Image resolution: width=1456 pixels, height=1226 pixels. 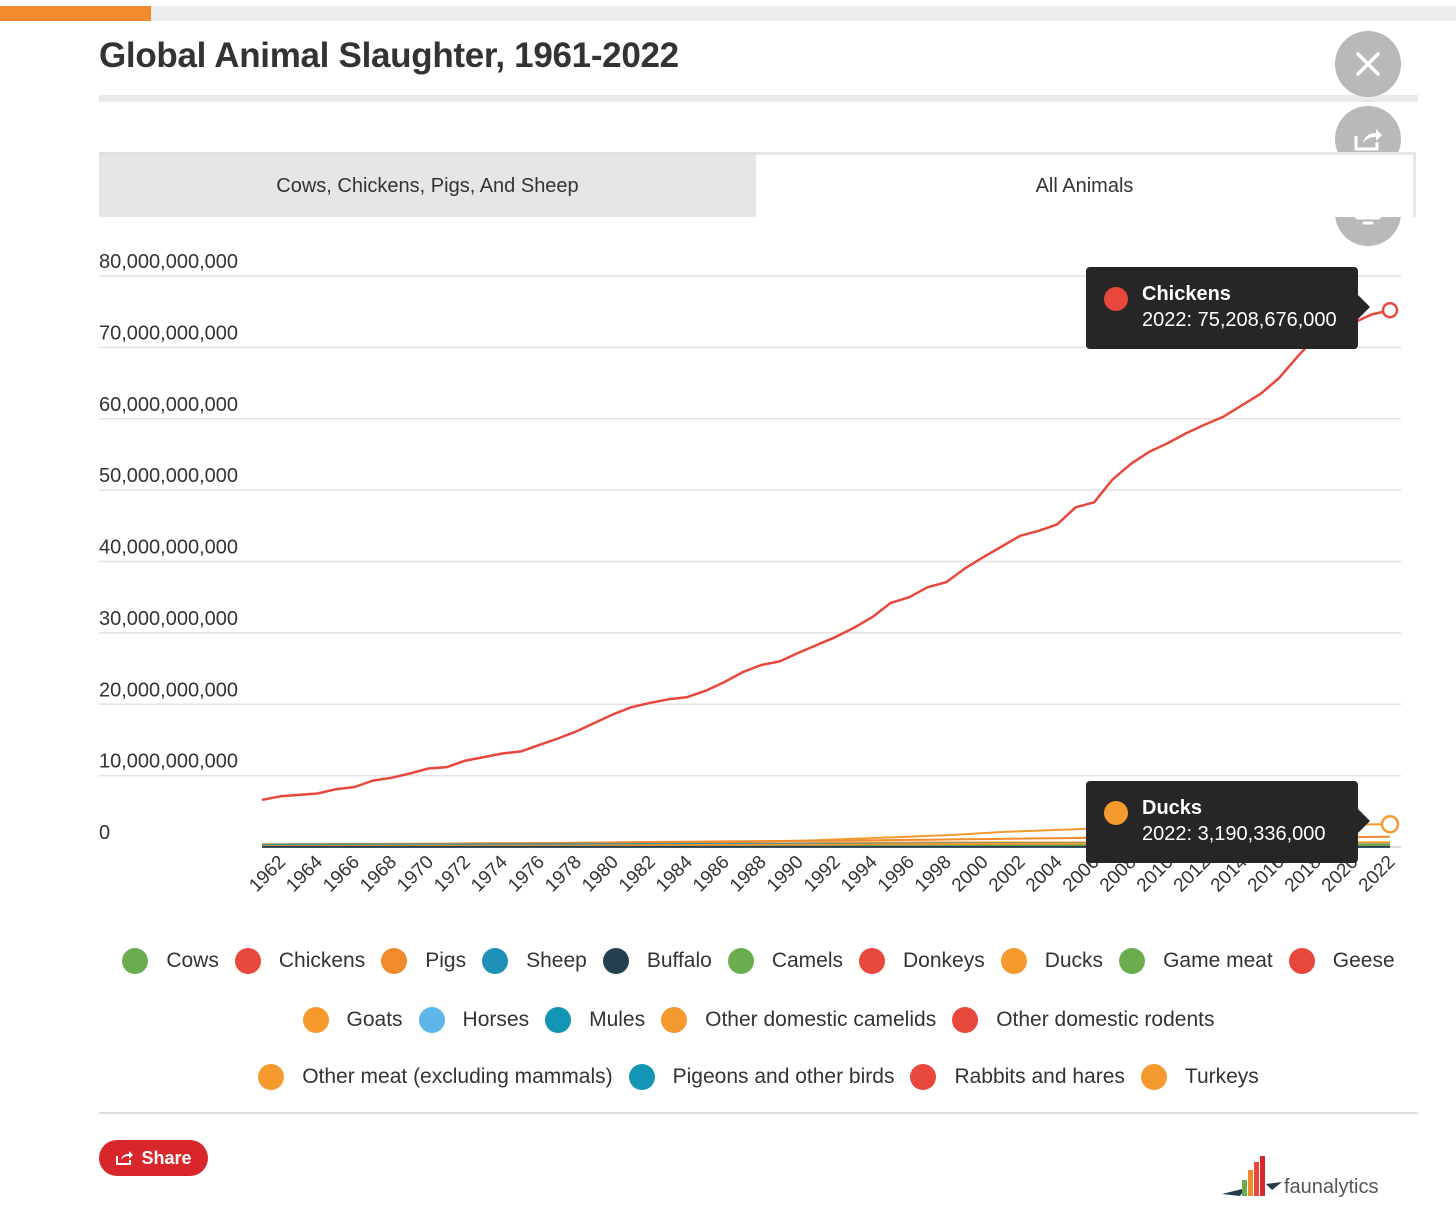 I want to click on legend-item-pigeons-and-other-birds: Pigeons and other birds, so click(x=761, y=1077).